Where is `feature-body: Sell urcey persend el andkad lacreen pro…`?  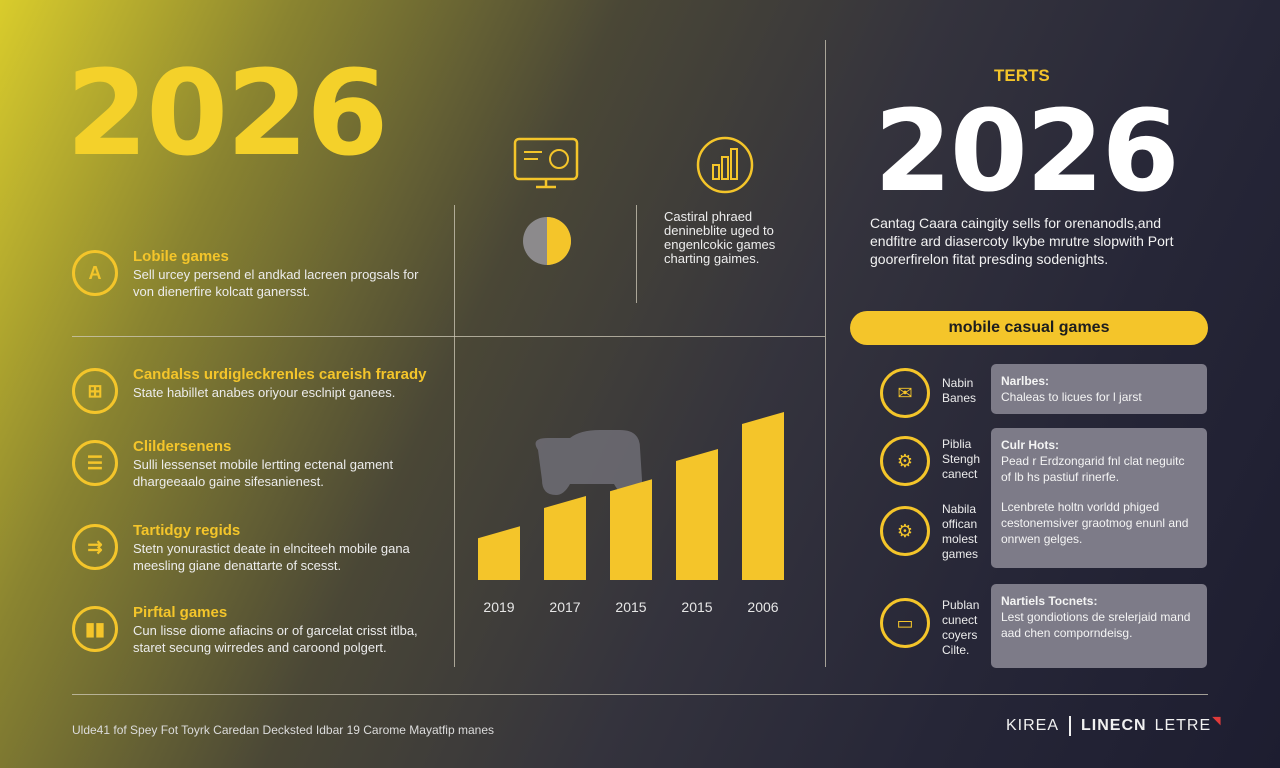
feature-body: Sell urcey persend el andkad lacreen pro… is located at coordinates (276, 283).